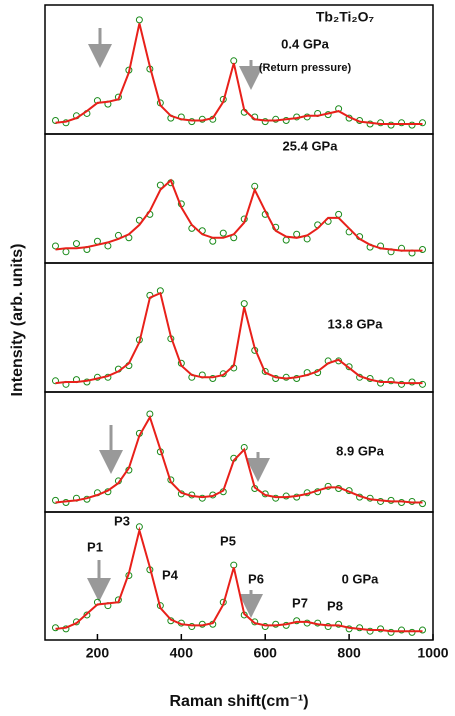 This screenshot has width=455, height=716. What do you see at coordinates (305, 68) in the screenshot?
I see `panel-sublabel: (Return pressure)` at bounding box center [305, 68].